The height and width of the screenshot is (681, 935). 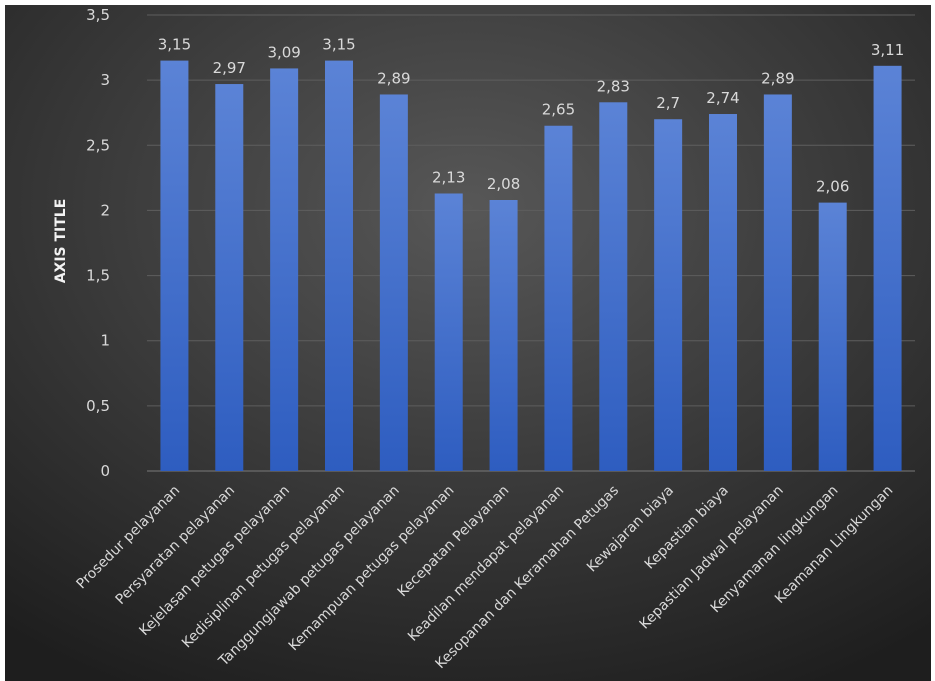 What do you see at coordinates (613, 86) in the screenshot?
I see `data-label: 2,83` at bounding box center [613, 86].